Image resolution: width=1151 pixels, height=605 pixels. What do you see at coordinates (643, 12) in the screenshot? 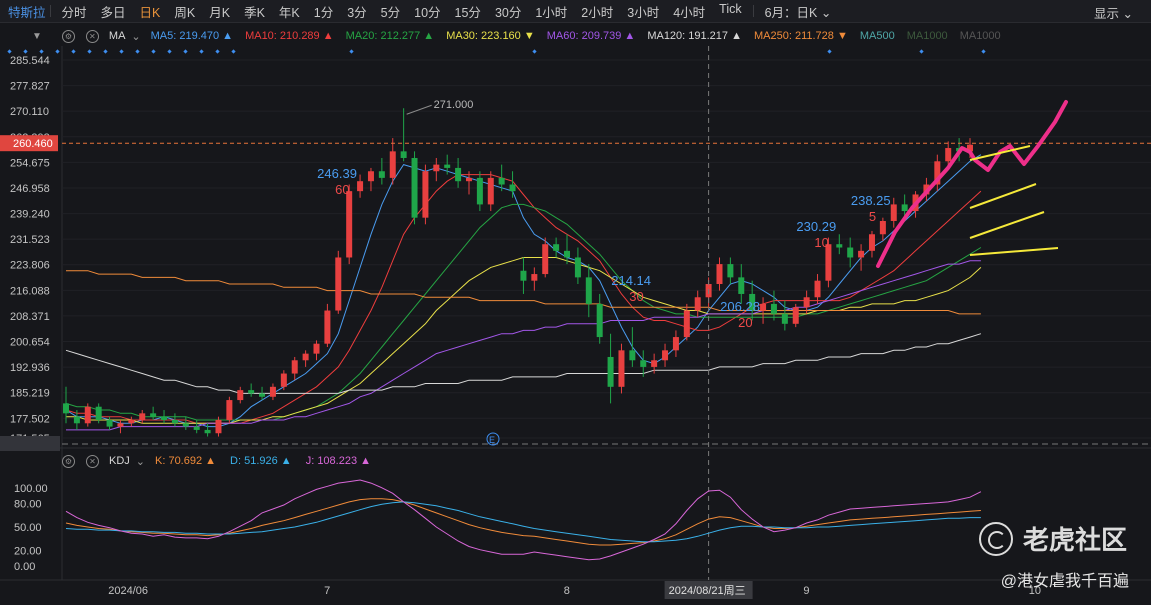
I see `tab-15: 3小时` at bounding box center [643, 12].